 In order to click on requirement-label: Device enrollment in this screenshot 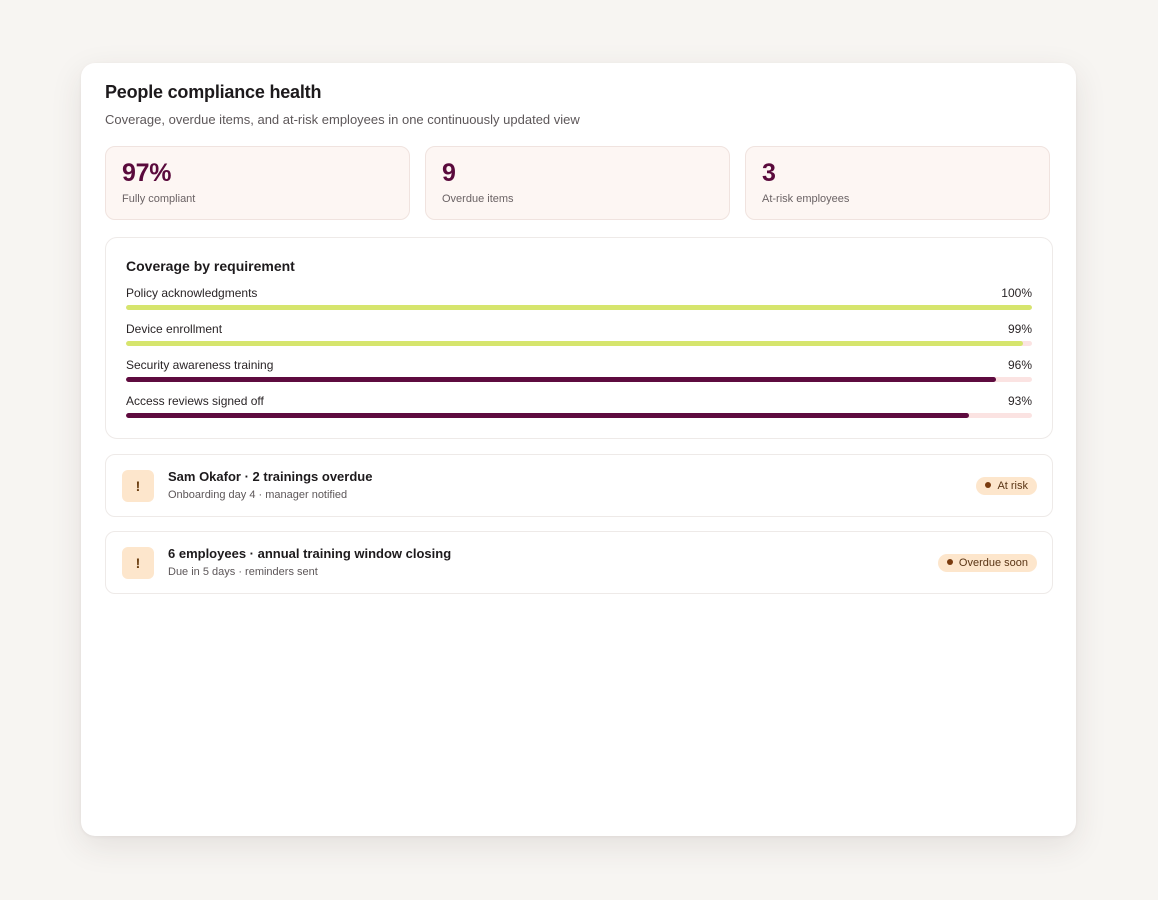, I will do `click(174, 329)`.